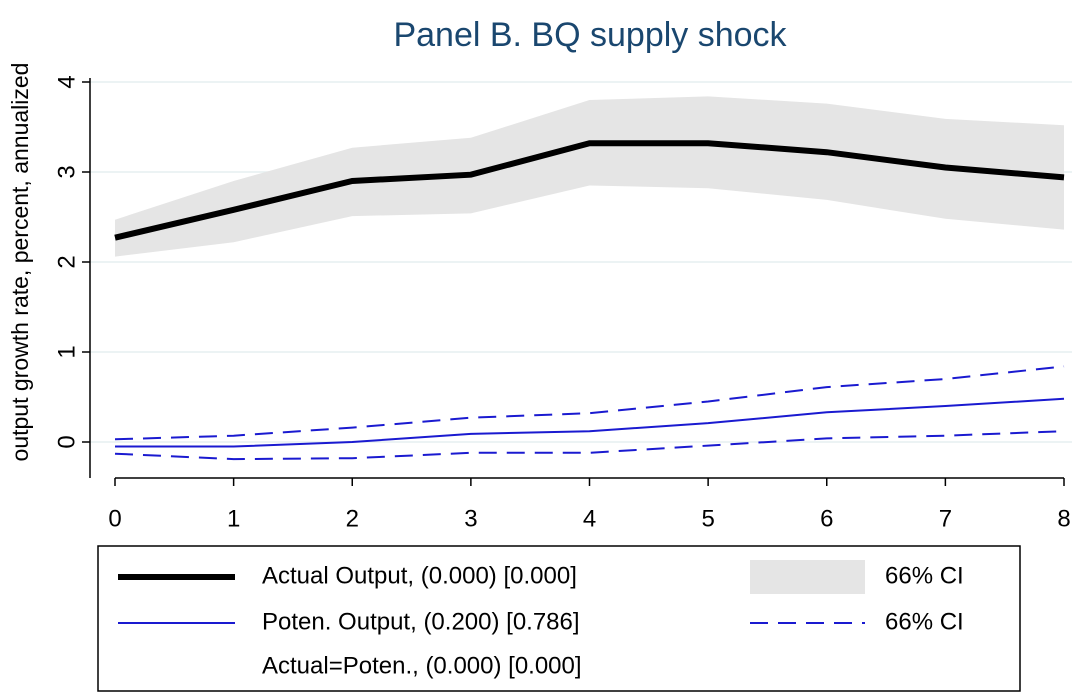 The image size is (1073, 698). I want to click on x-tick-label: 0, so click(114, 518).